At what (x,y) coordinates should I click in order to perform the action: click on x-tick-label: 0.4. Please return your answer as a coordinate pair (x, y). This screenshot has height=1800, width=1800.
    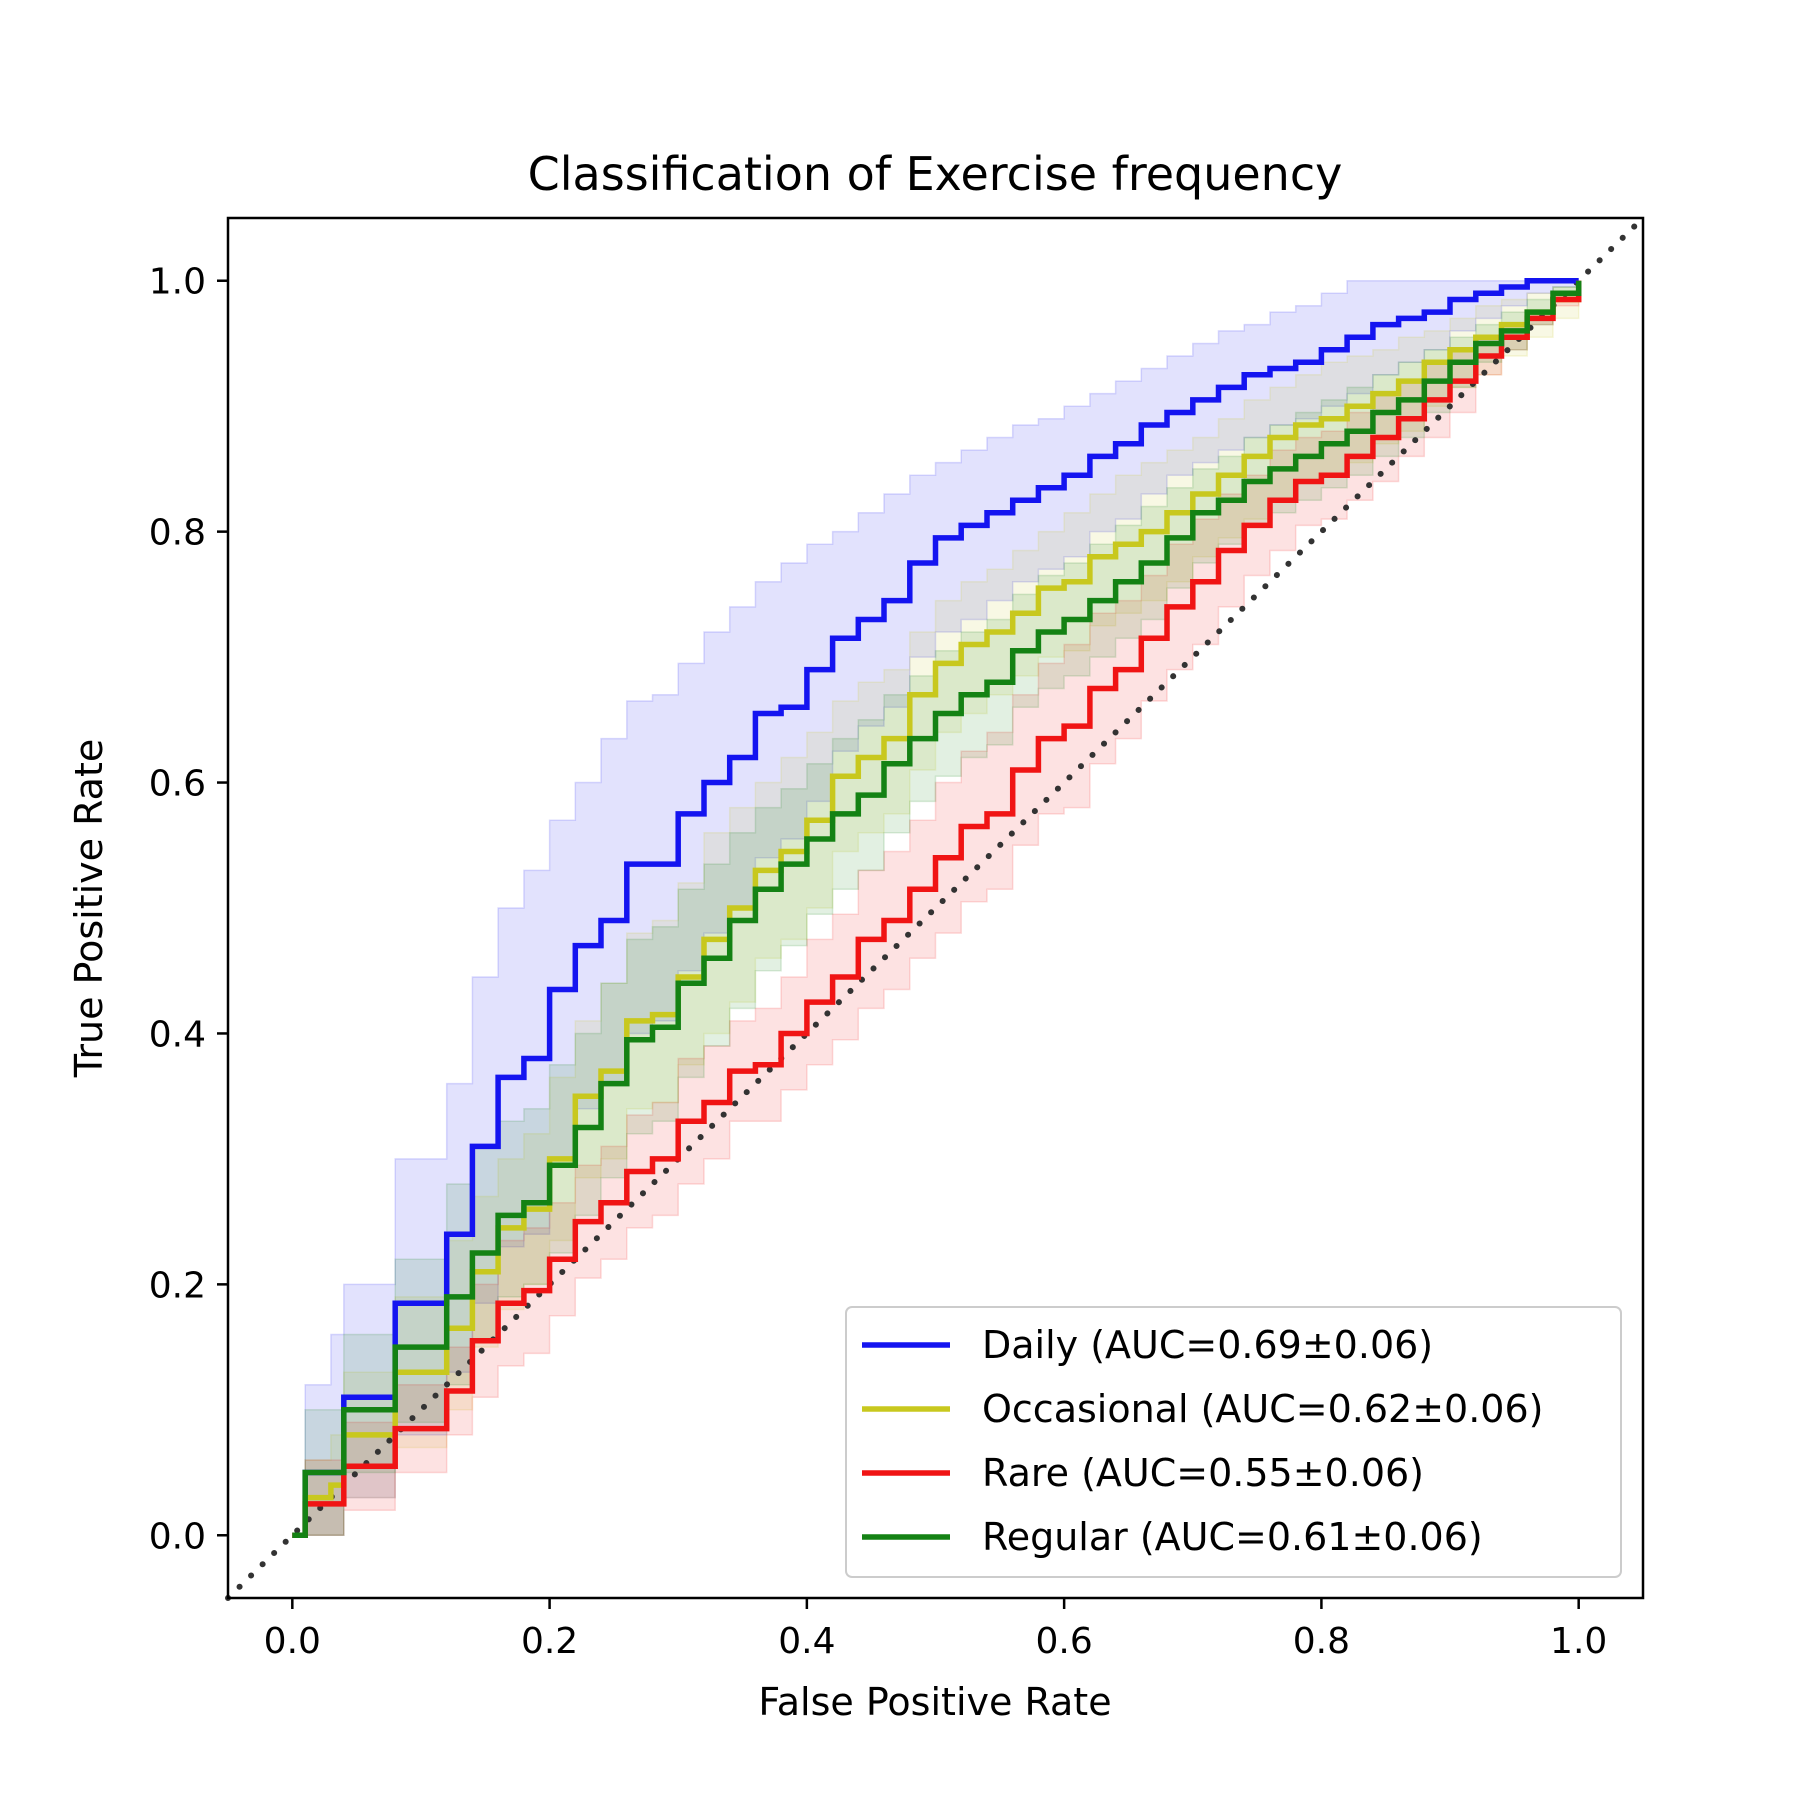
    Looking at the image, I should click on (806, 1641).